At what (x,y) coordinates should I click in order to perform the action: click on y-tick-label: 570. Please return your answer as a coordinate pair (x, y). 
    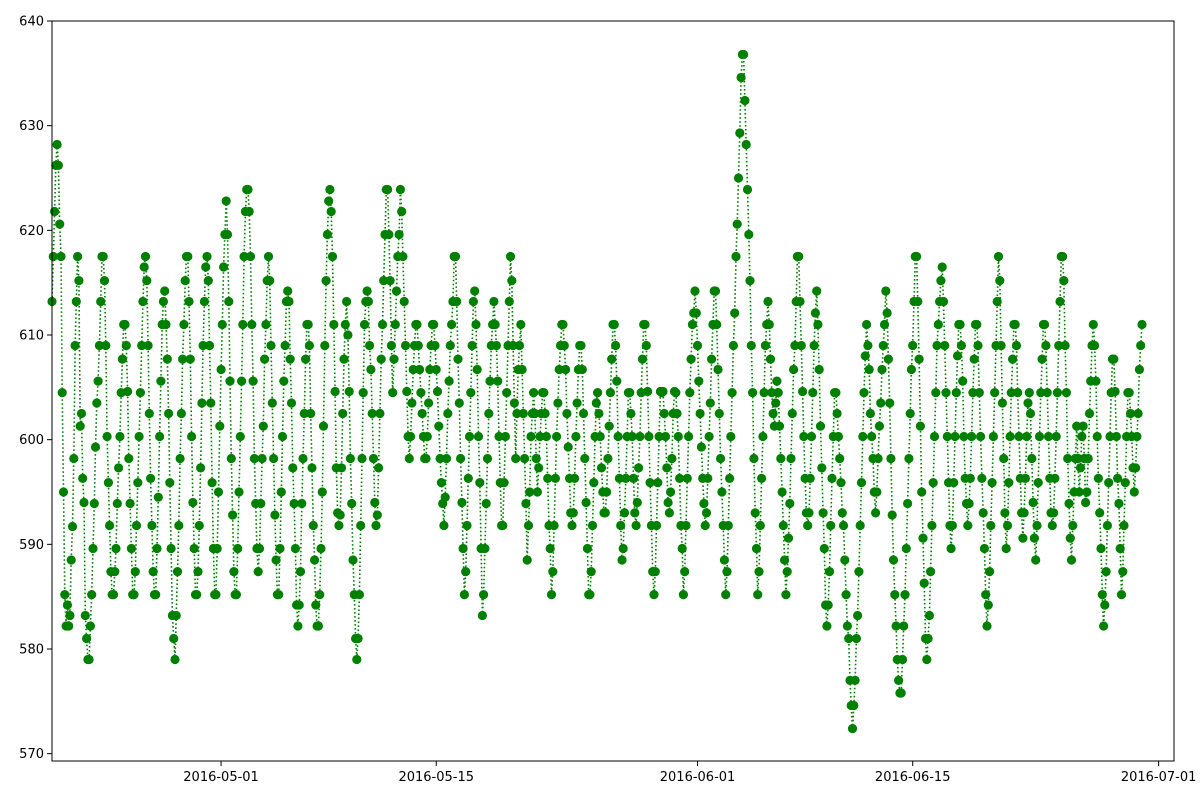
    Looking at the image, I should click on (31, 754).